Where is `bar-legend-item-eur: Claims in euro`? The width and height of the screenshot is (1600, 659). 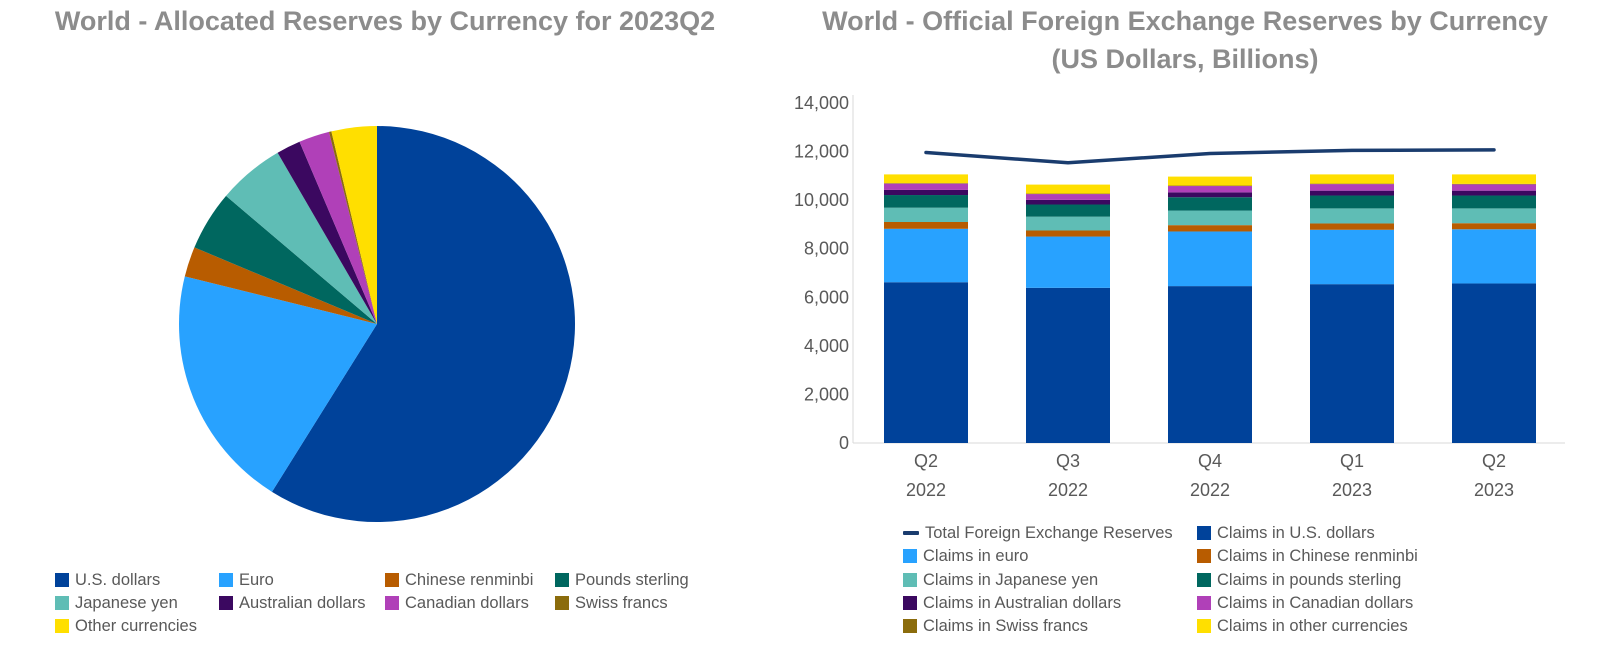 bar-legend-item-eur: Claims in euro is located at coordinates (965, 556).